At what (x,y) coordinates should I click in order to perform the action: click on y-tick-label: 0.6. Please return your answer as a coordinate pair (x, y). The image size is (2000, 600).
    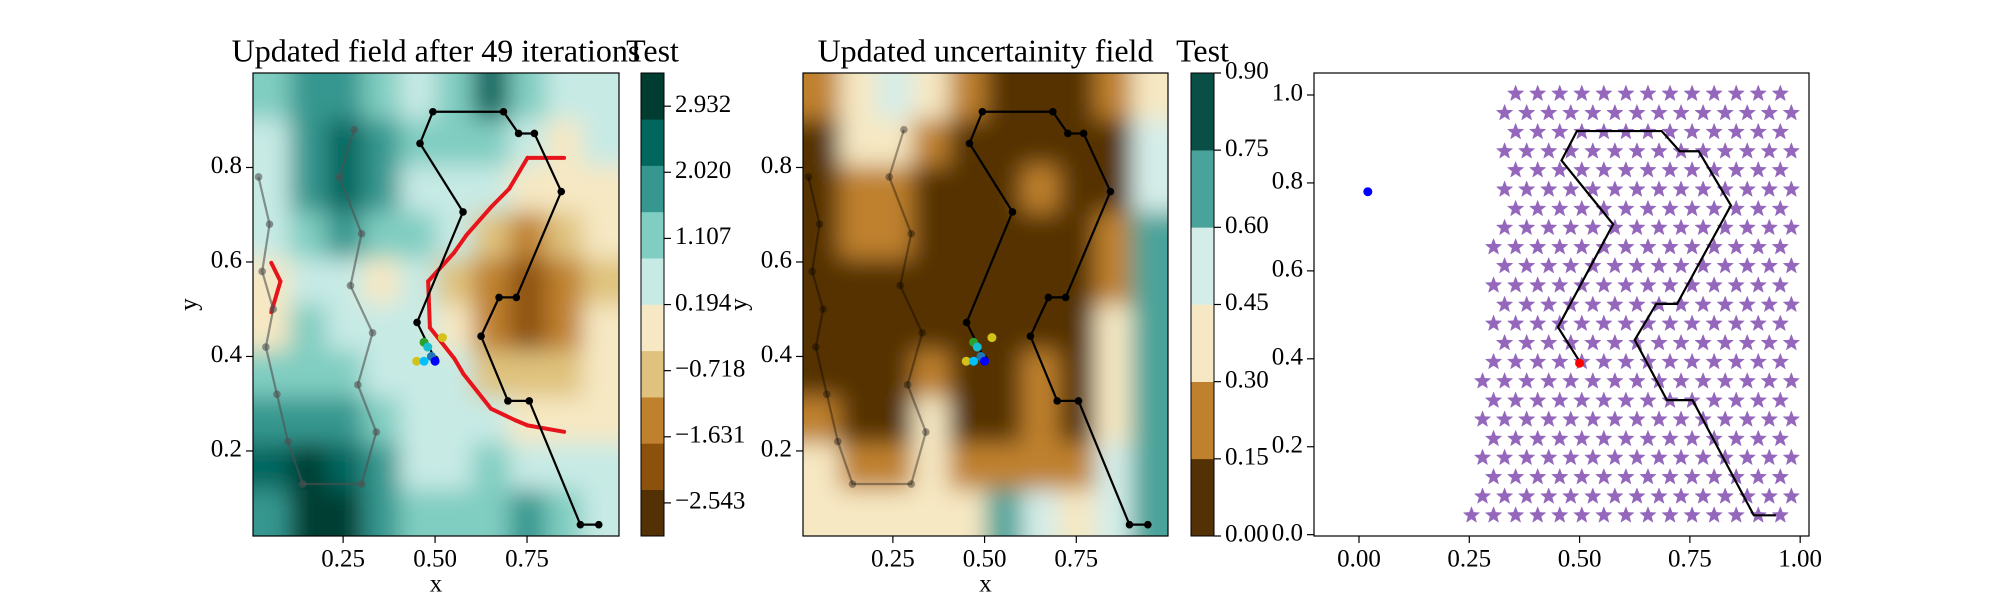
    Looking at the image, I should click on (1287, 269).